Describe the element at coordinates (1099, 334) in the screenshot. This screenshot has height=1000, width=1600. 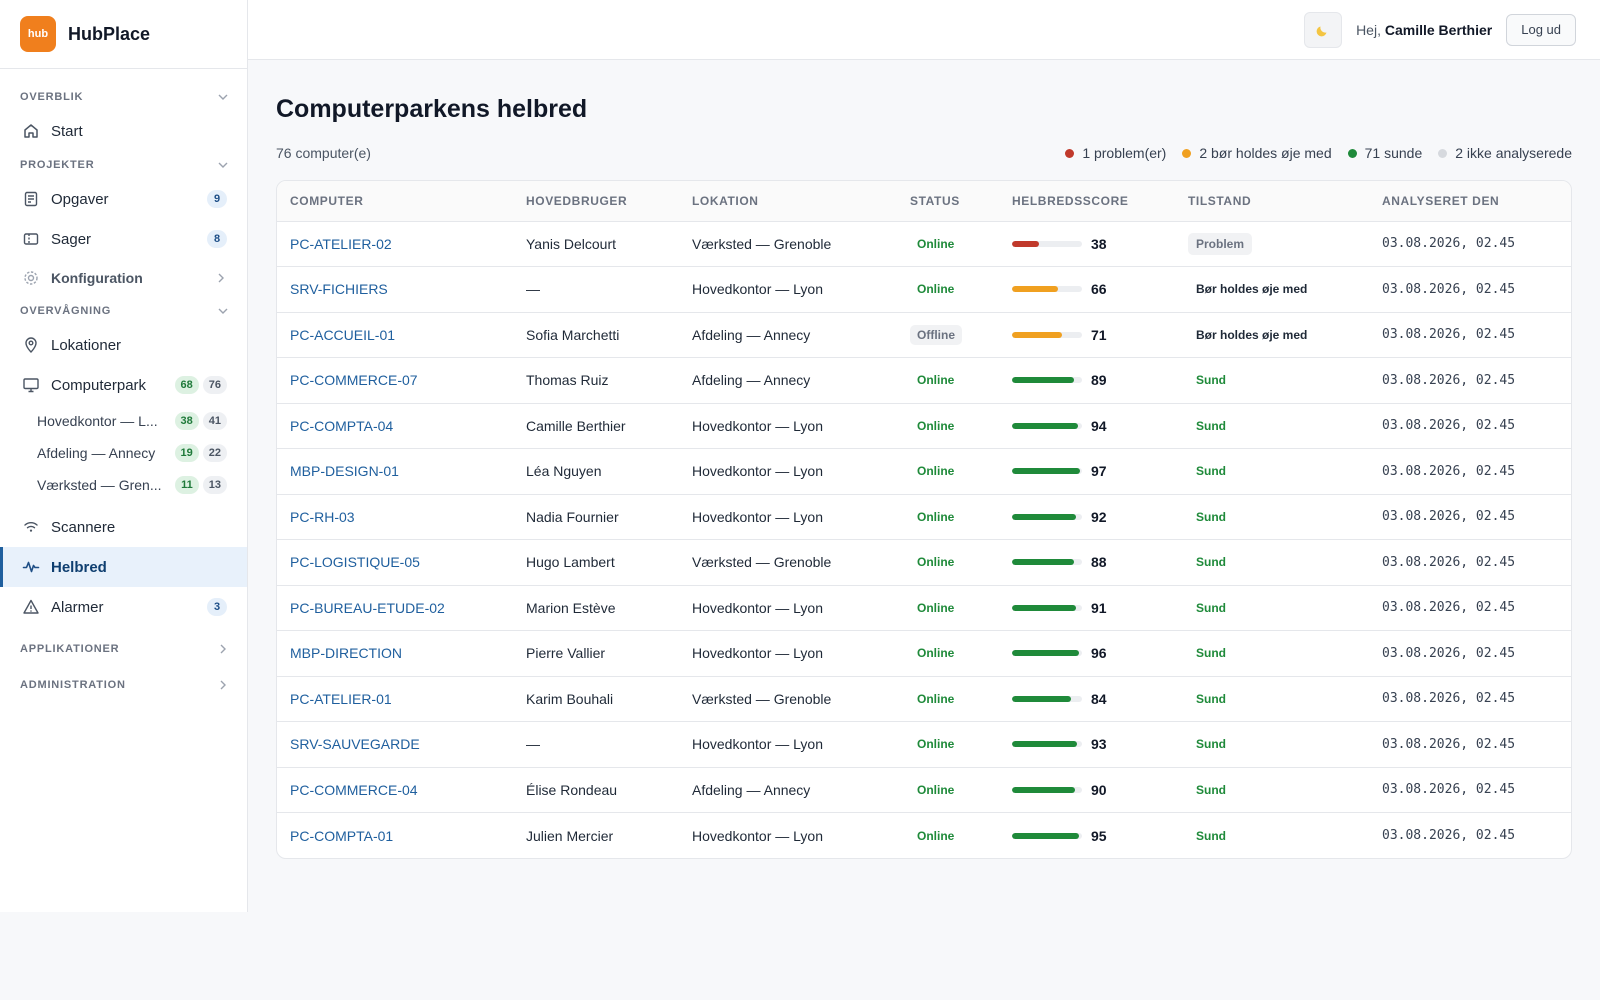
I see `score-value: 71` at that location.